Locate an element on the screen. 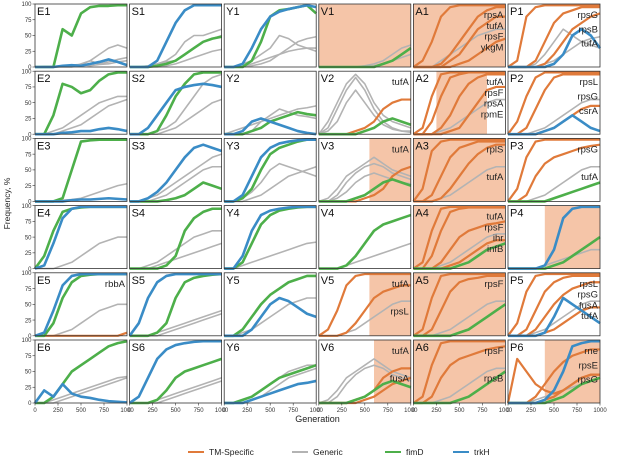  legend: TM-Specific Generic fimD trkH is located at coordinates (339, 452).